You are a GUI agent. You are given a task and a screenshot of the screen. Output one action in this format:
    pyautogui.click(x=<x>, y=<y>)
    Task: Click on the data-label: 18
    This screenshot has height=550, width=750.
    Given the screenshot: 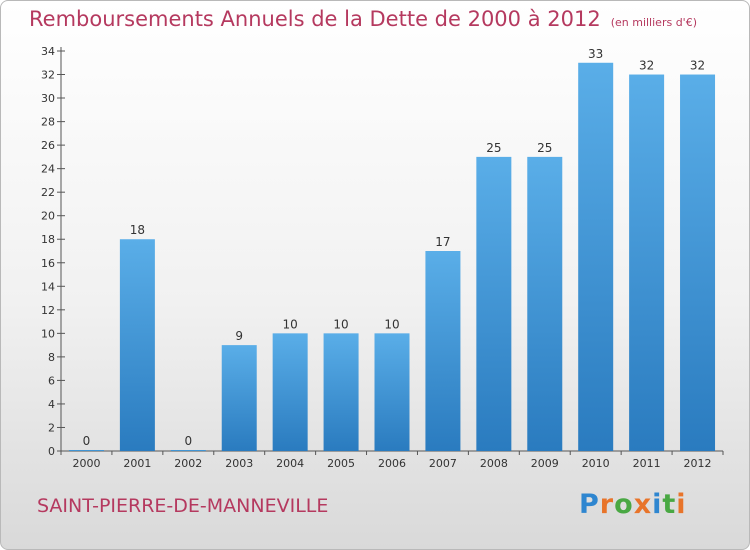 What is the action you would take?
    pyautogui.click(x=137, y=230)
    